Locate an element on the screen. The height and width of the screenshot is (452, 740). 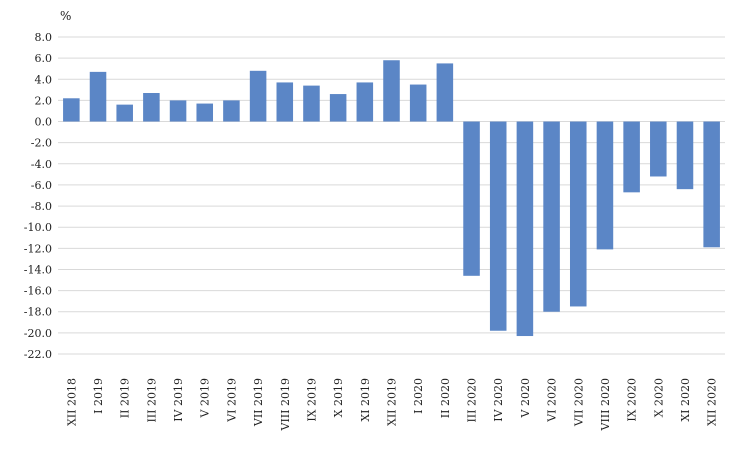
y-tick-label: -22.0 is located at coordinates (38, 354).